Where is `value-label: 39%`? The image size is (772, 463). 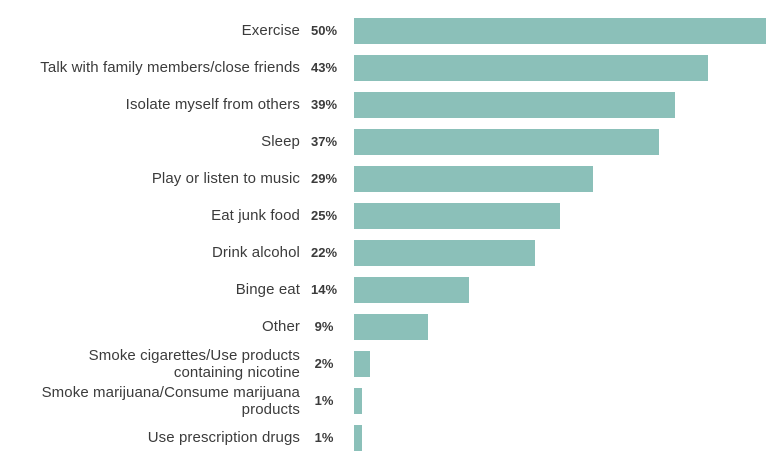 value-label: 39% is located at coordinates (324, 104).